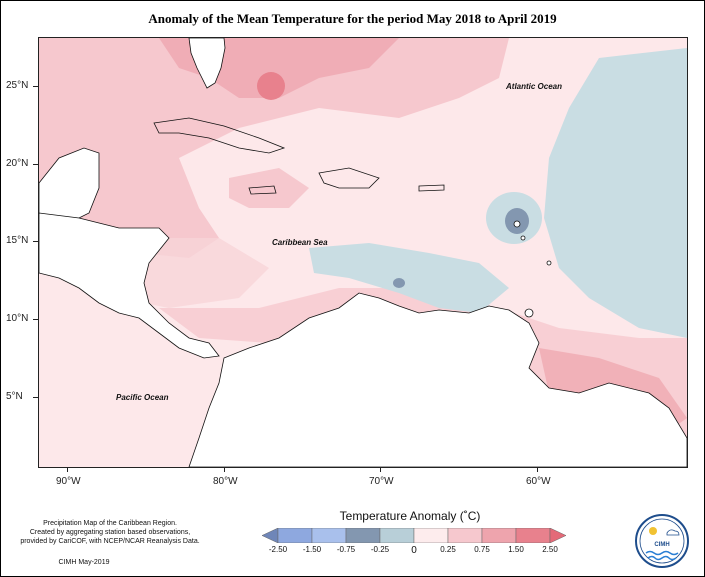 Image resolution: width=705 pixels, height=577 pixels. I want to click on anomaly-west-pink, so click(129, 178).